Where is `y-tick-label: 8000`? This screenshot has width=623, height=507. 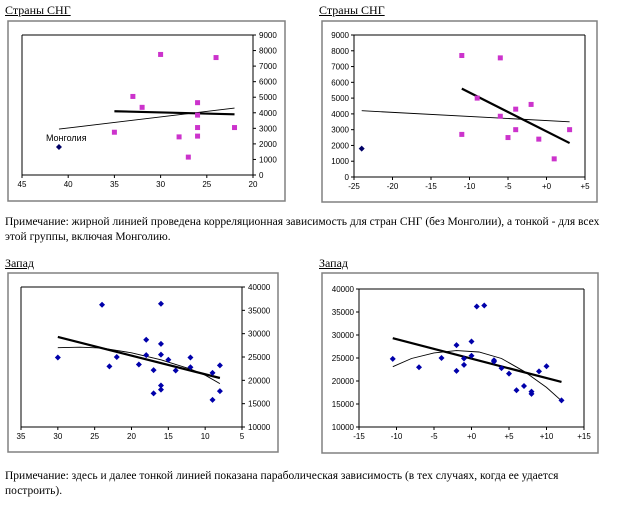 y-tick-label: 8000 is located at coordinates (340, 51).